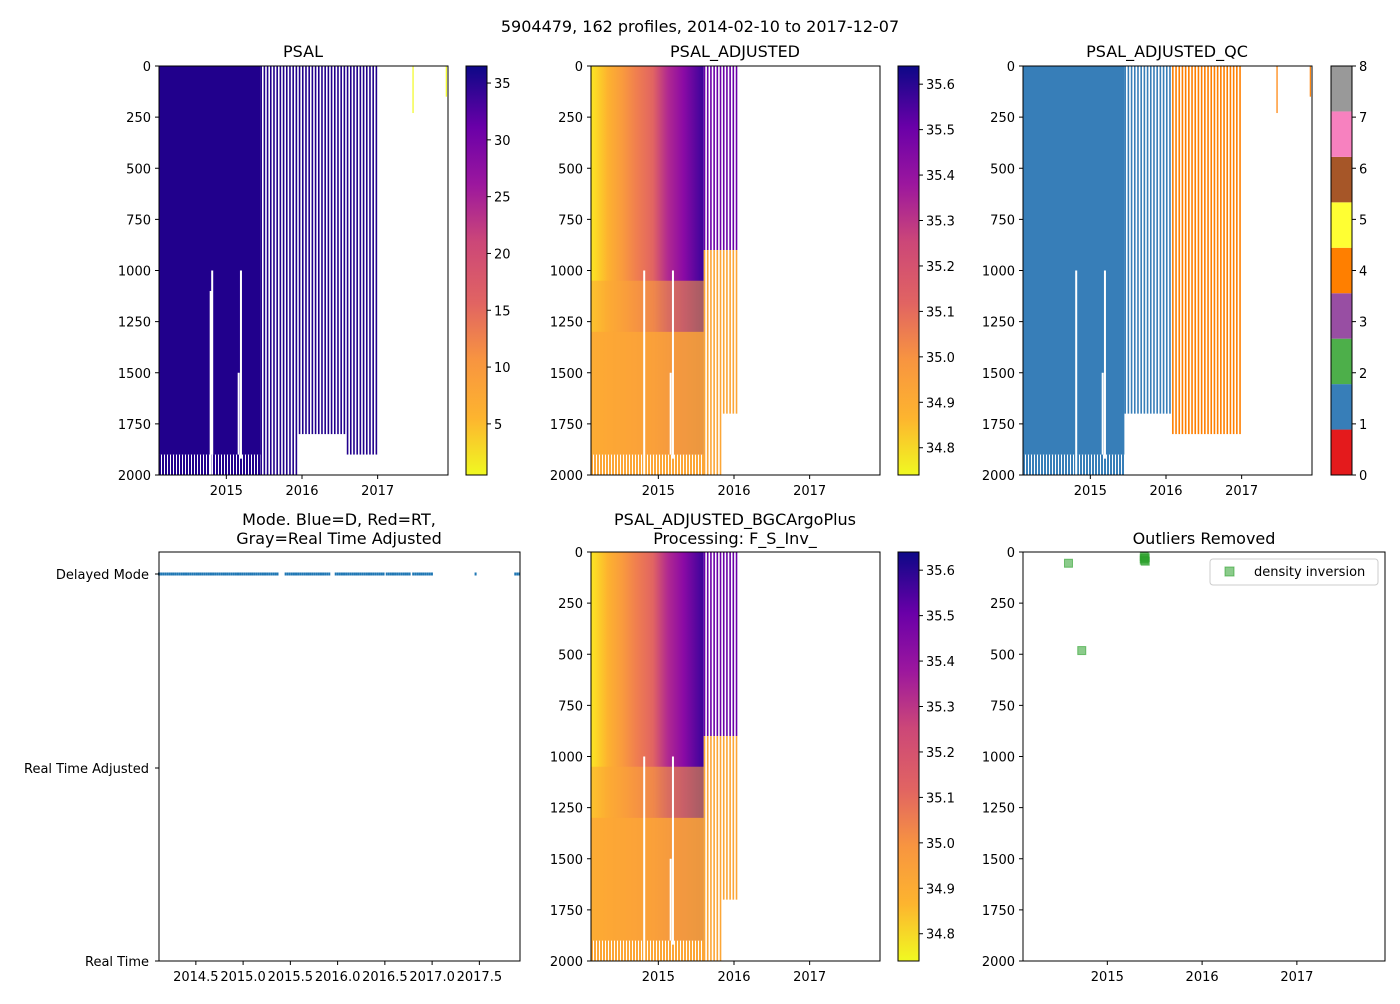 This screenshot has width=1400, height=1004. What do you see at coordinates (1165, 491) in the screenshot?
I see `x-tick-label: 2016` at bounding box center [1165, 491].